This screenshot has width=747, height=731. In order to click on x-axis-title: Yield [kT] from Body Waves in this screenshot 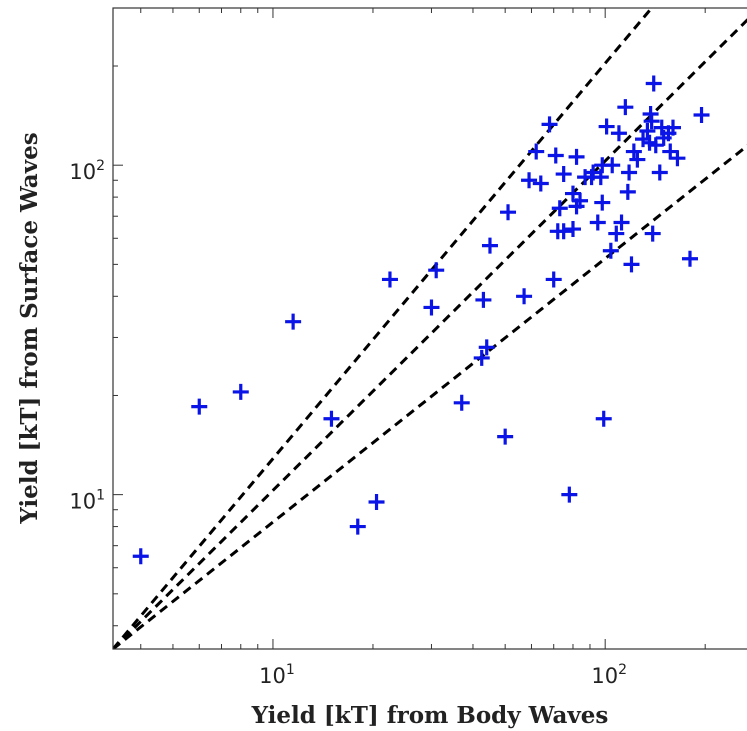, I will do `click(430, 715)`.